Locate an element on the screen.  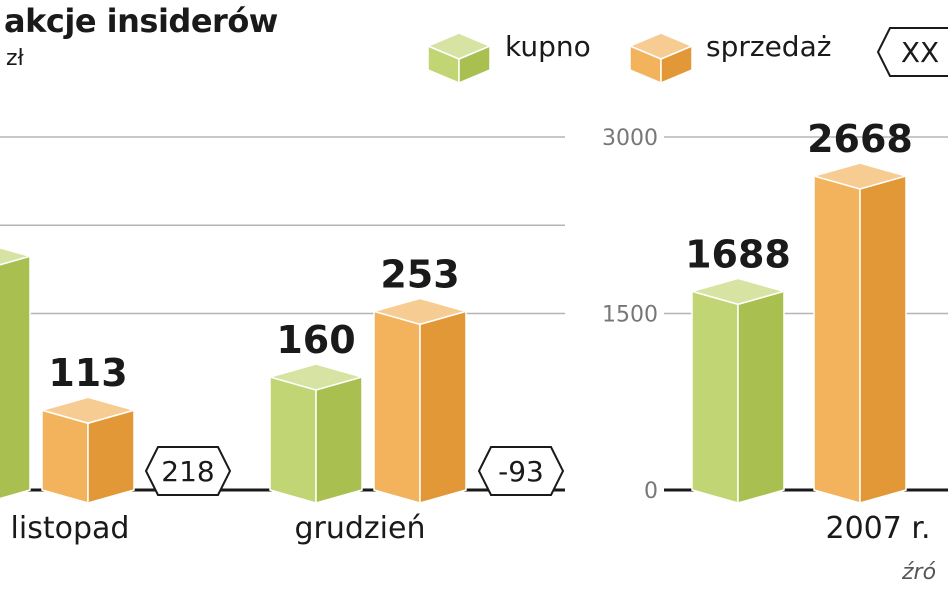
legend-swatch-kupno is located at coordinates (459, 58).